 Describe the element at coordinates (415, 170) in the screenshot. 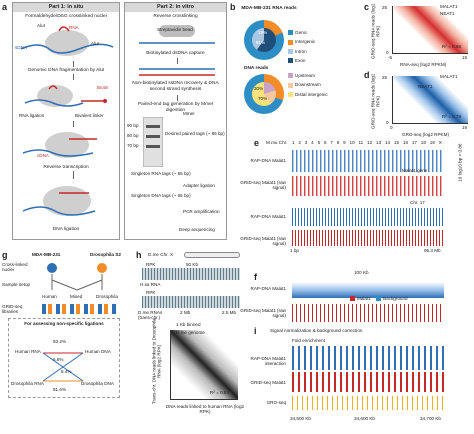

I see `malat1-gene: Malat1 gene` at that location.